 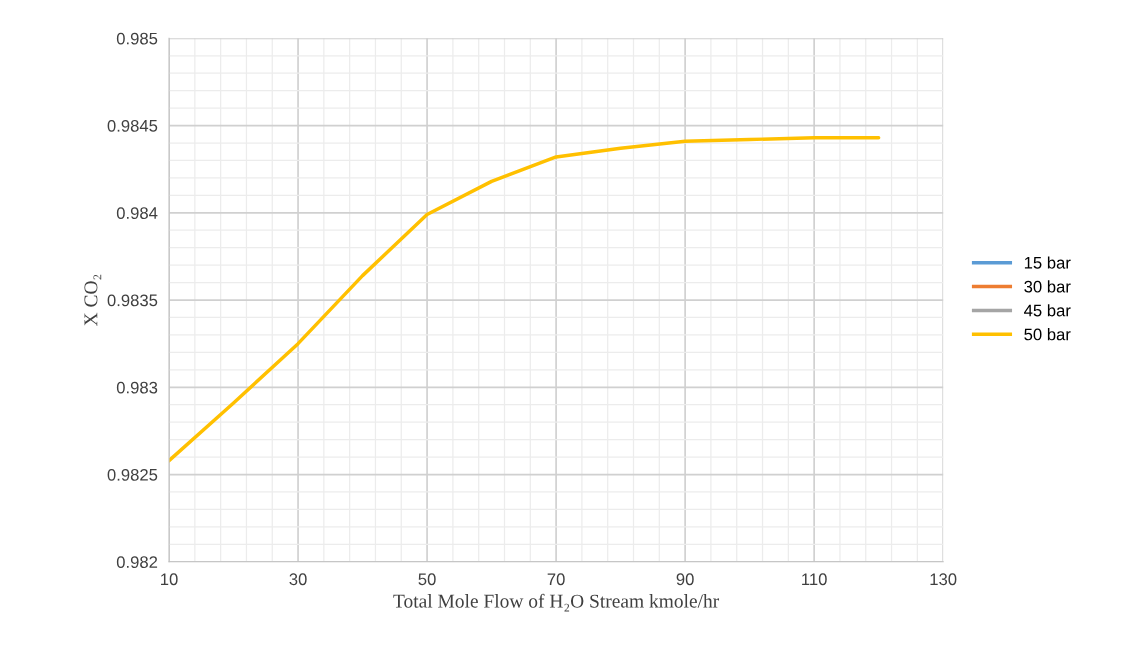 I want to click on legend-label: 15 bar, so click(x=1047, y=262).